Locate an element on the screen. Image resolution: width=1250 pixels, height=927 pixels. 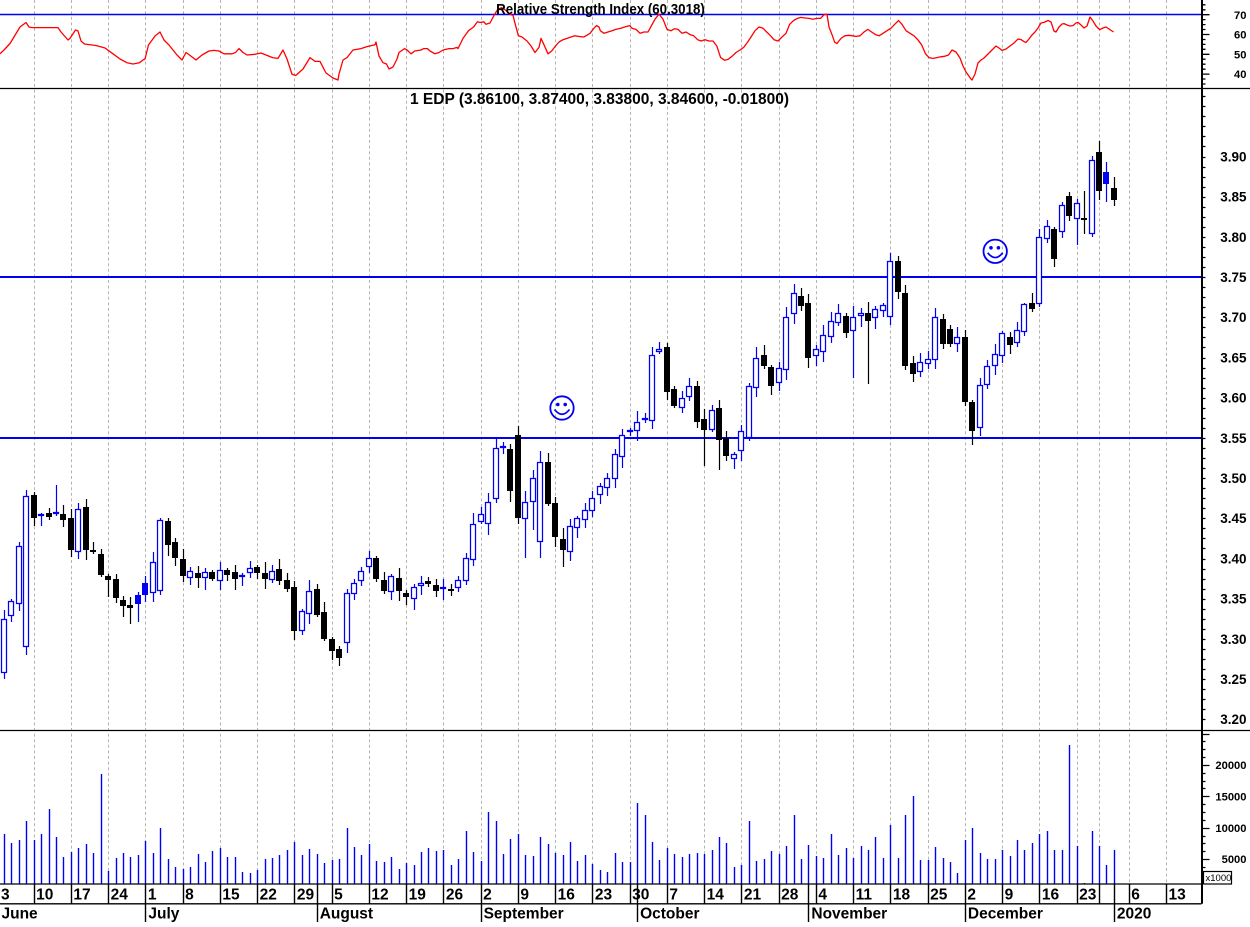
svg-text: 3.55 is located at coordinates (1233, 438).